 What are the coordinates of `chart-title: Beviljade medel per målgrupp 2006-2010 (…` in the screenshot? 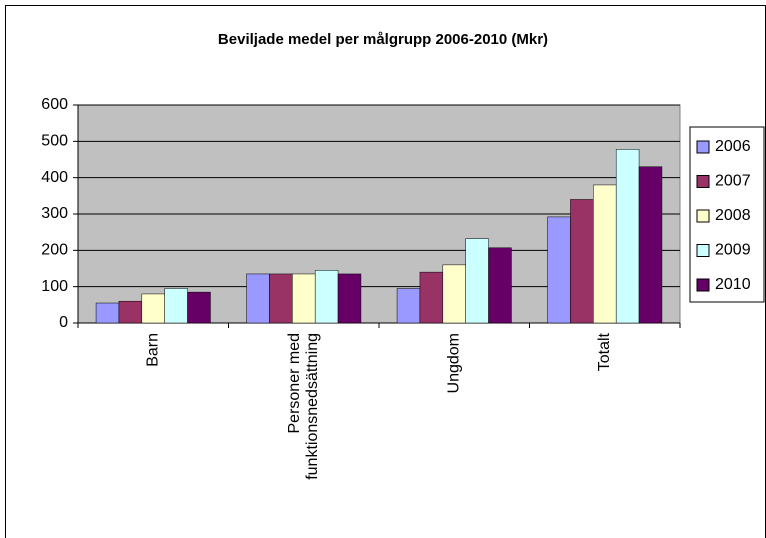 It's located at (383, 39).